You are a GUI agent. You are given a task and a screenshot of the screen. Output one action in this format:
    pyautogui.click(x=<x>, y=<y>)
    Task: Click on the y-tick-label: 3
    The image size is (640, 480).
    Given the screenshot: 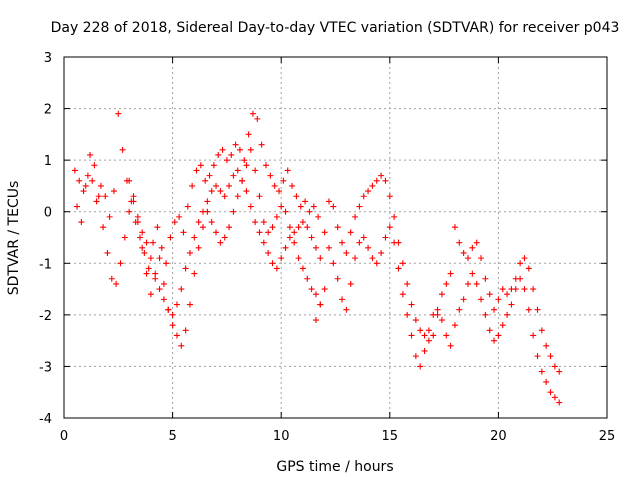 What is the action you would take?
    pyautogui.click(x=48, y=58)
    